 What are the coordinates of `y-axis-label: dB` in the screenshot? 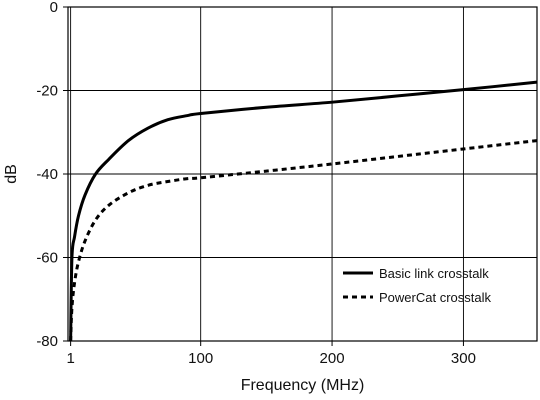 It's located at (11, 174).